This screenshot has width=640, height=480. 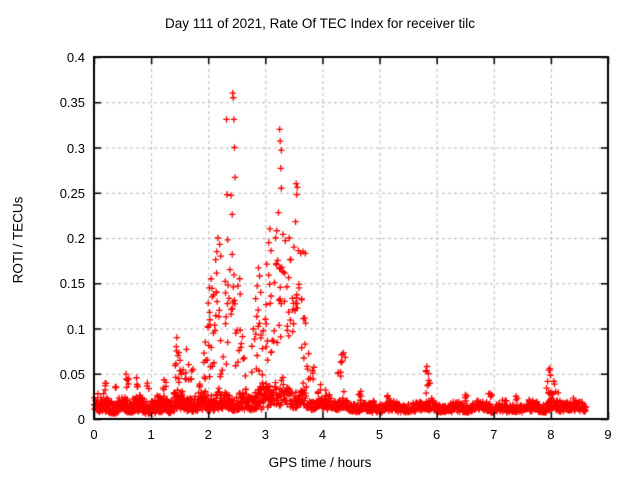 What do you see at coordinates (265, 434) in the screenshot?
I see `x-tick-label: 3` at bounding box center [265, 434].